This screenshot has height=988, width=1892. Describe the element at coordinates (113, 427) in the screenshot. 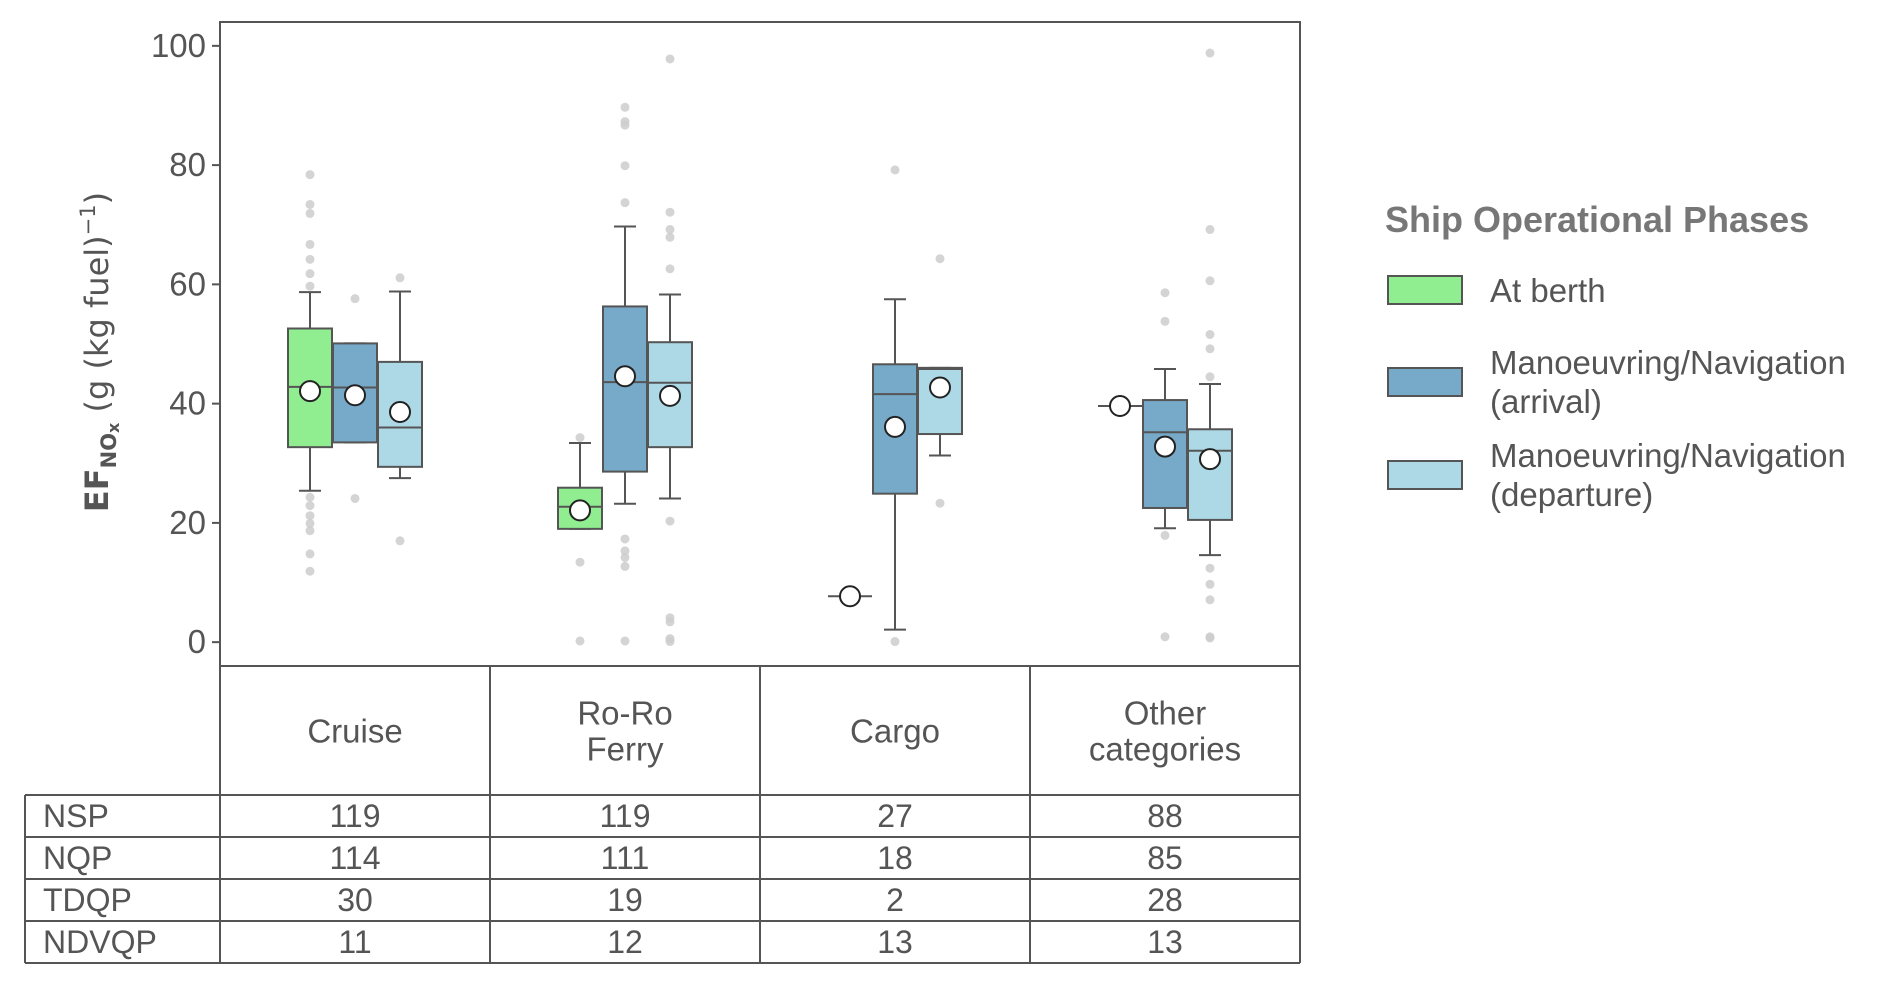

I see `y-label-x: x` at that location.